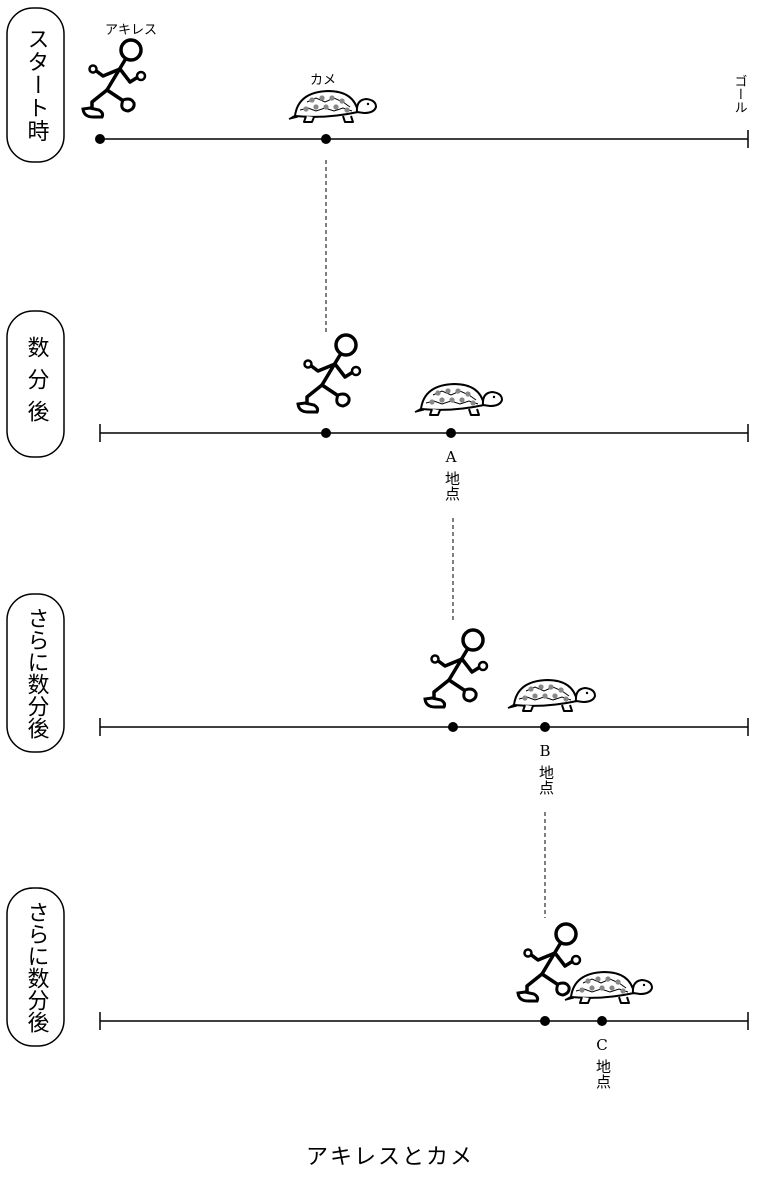 This screenshot has width=759, height=1186. What do you see at coordinates (131, 30) in the screenshot?
I see `achilles-label: アキレス` at bounding box center [131, 30].